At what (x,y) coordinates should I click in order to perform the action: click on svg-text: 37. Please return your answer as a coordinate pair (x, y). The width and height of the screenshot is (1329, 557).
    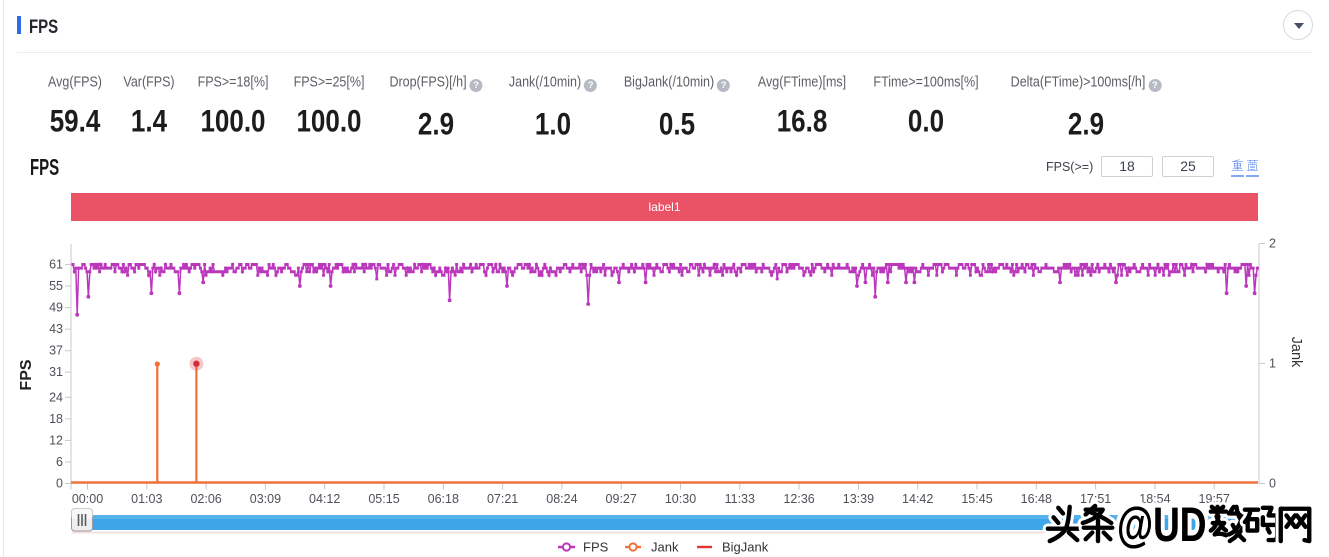
    Looking at the image, I should click on (56, 351).